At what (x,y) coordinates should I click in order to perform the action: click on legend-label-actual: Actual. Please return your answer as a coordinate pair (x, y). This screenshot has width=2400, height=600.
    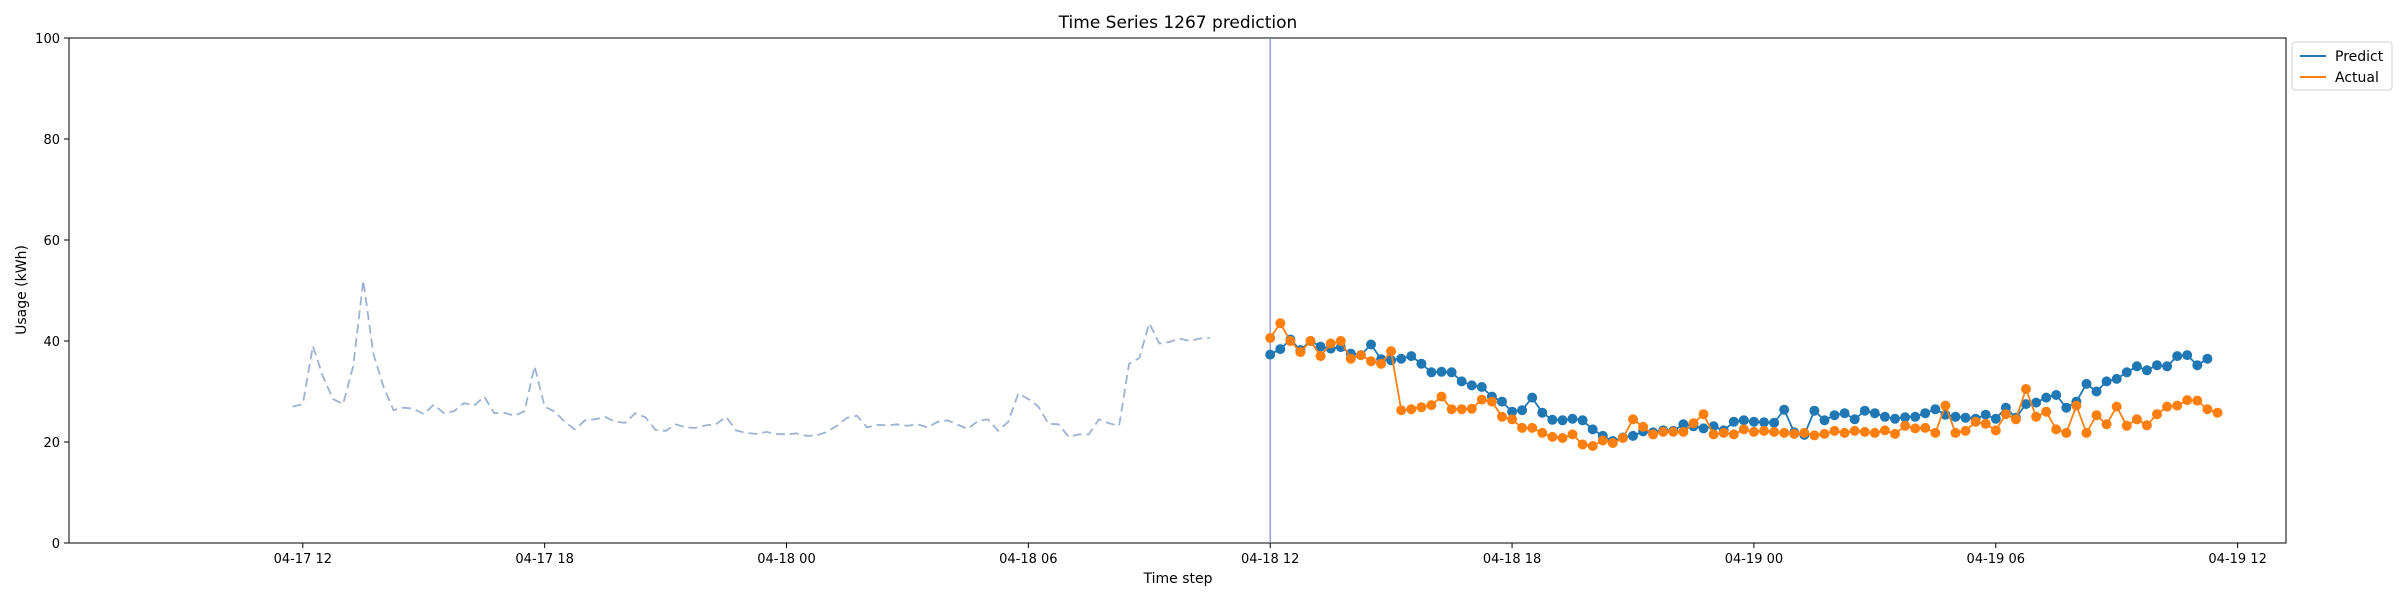
    Looking at the image, I should click on (2357, 78).